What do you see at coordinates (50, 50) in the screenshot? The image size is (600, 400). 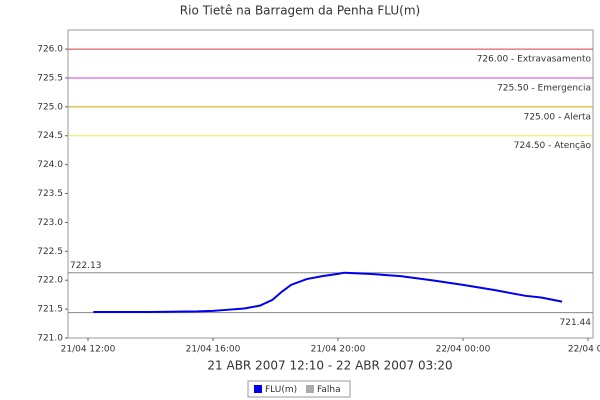 I see `y-tick-label: 726.0` at bounding box center [50, 50].